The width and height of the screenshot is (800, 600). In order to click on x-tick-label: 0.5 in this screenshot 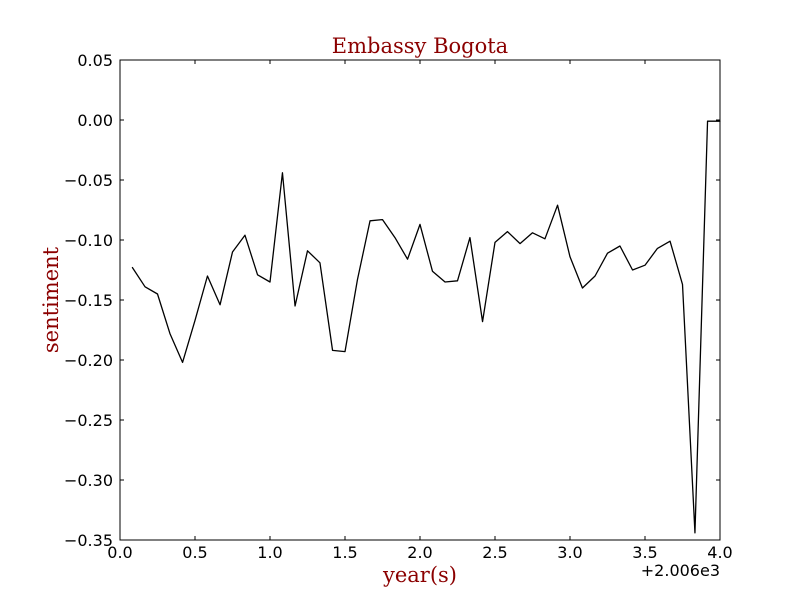, I will do `click(194, 552)`.